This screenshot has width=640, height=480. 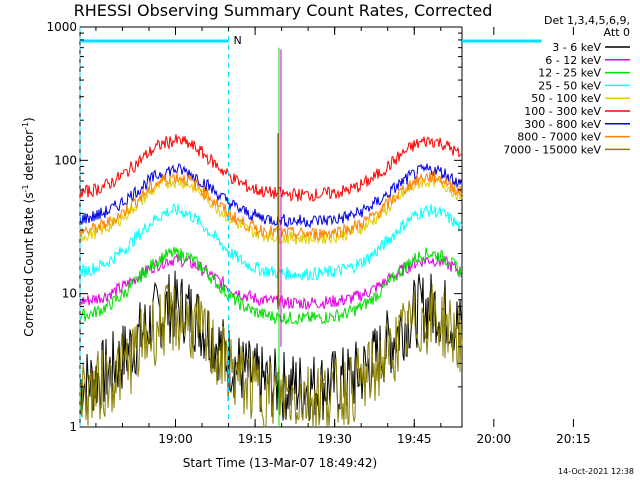 What do you see at coordinates (65, 160) in the screenshot?
I see `y-tick-label: 100` at bounding box center [65, 160].